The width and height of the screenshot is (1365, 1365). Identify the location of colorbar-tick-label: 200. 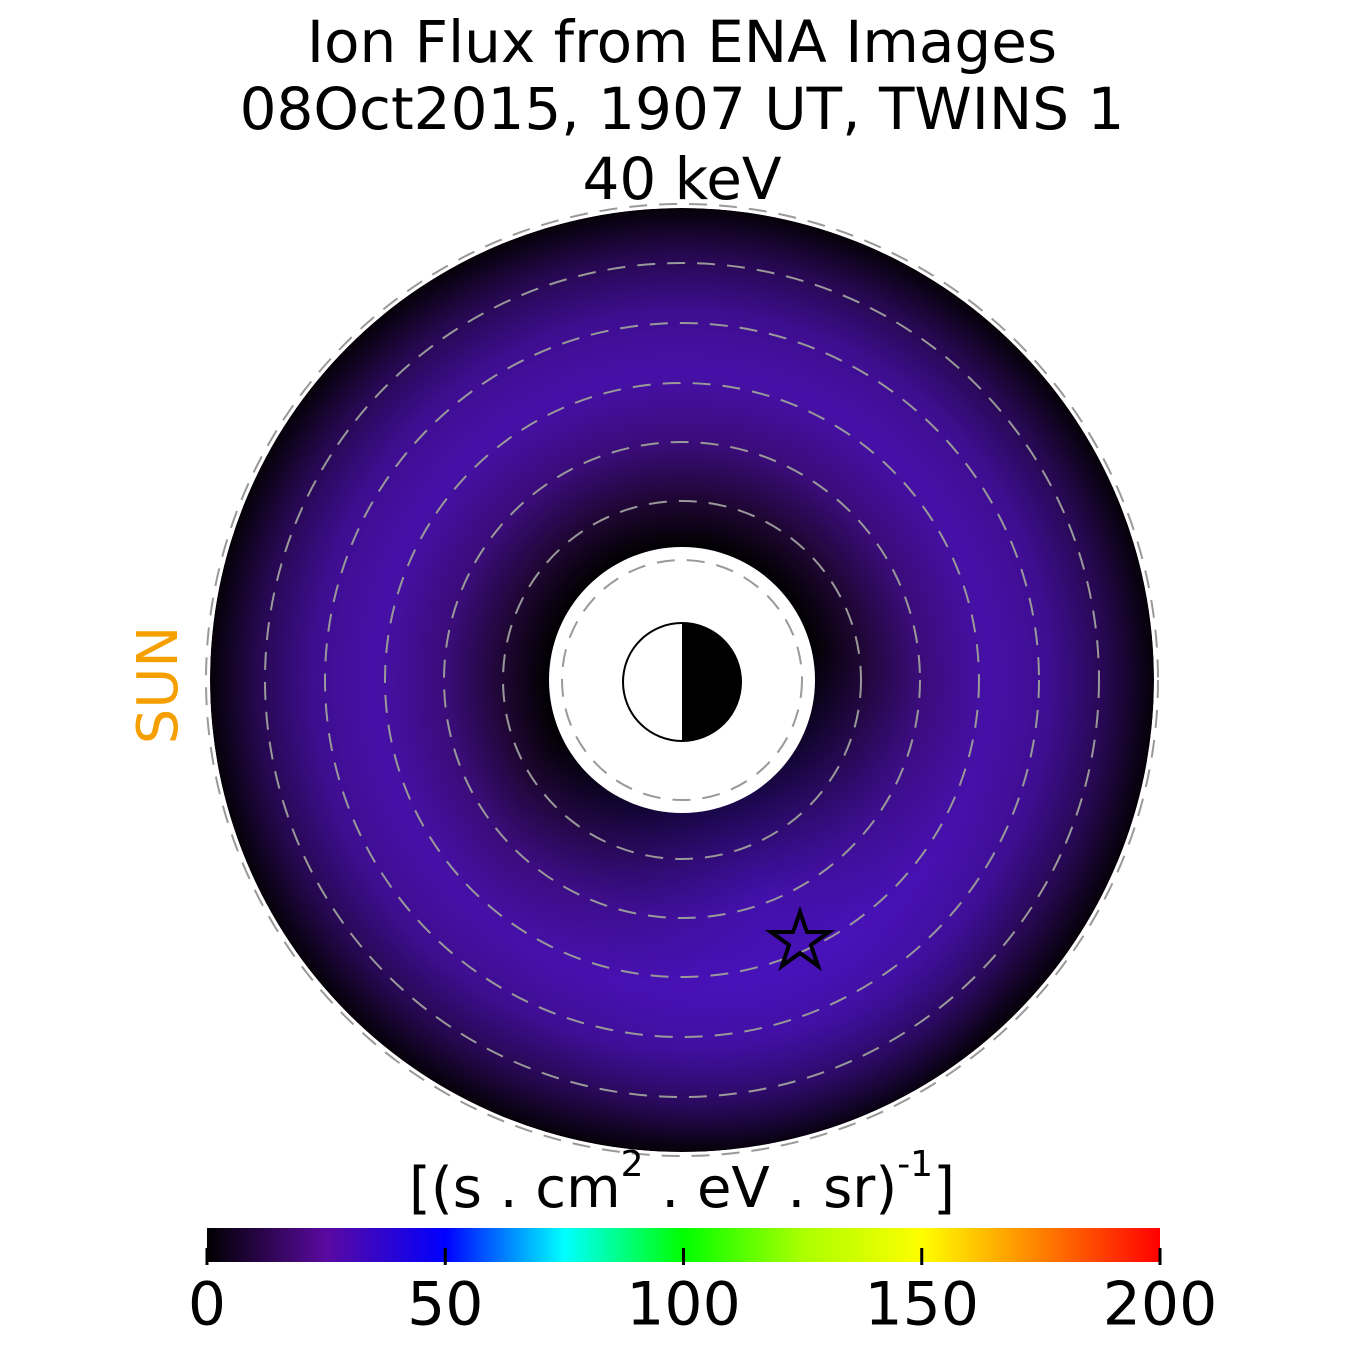
(1160, 1305).